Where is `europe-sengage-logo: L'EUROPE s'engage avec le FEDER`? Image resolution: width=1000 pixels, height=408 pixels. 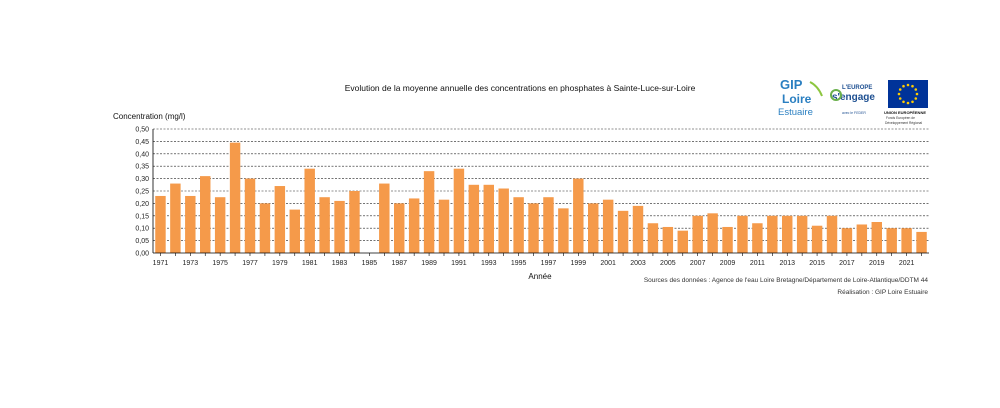
europe-sengage-logo: L'EUROPE s'engage avec le FEDER is located at coordinates (852, 100).